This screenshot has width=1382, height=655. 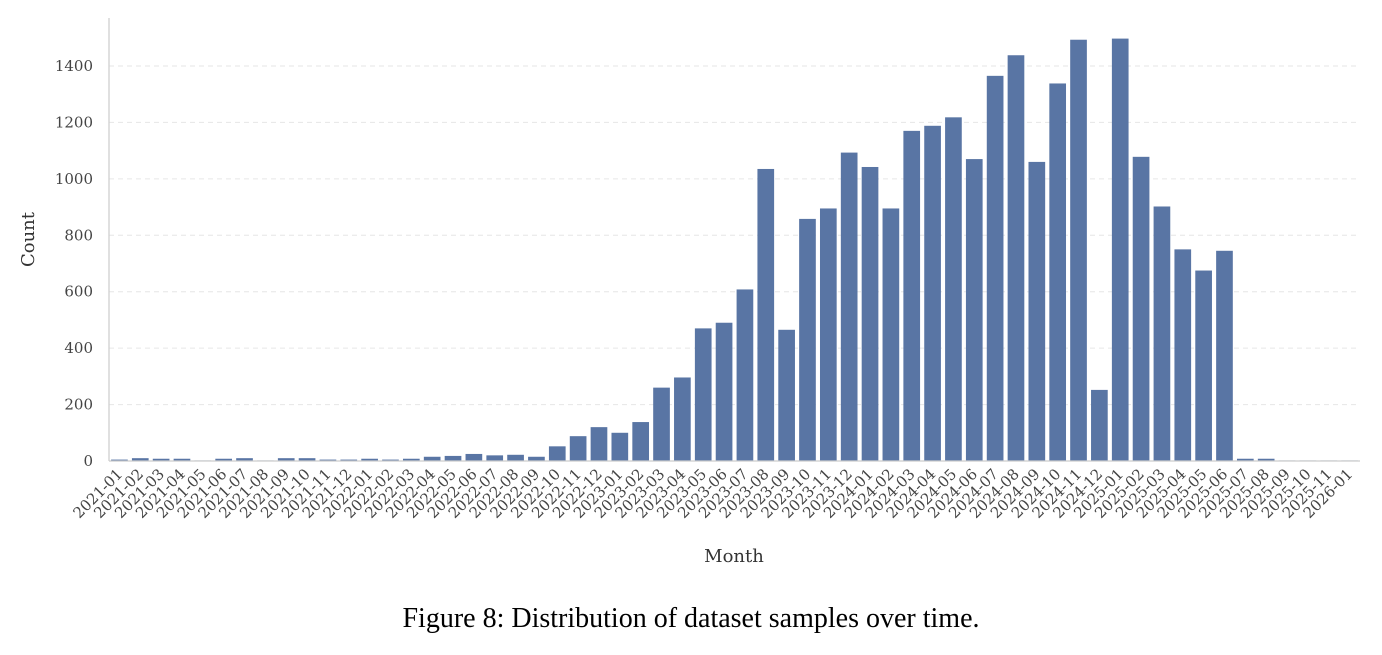 I want to click on y-tick-label: 1000, so click(x=74, y=179).